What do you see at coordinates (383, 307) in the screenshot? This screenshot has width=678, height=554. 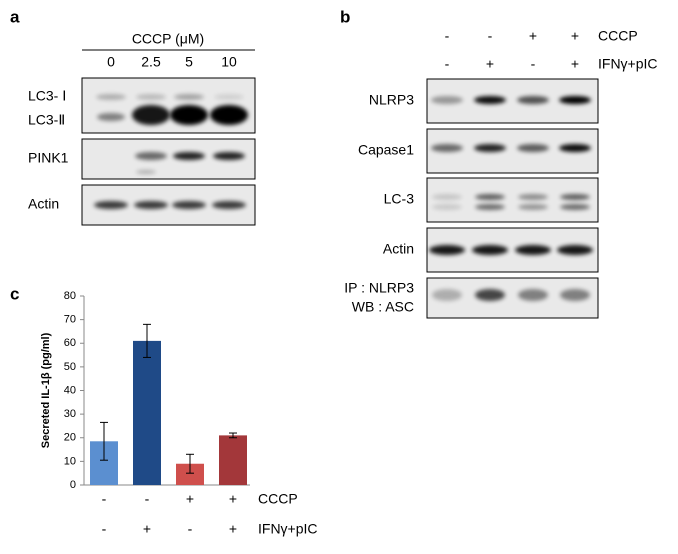 I see `blot-label: WB : ASC` at bounding box center [383, 307].